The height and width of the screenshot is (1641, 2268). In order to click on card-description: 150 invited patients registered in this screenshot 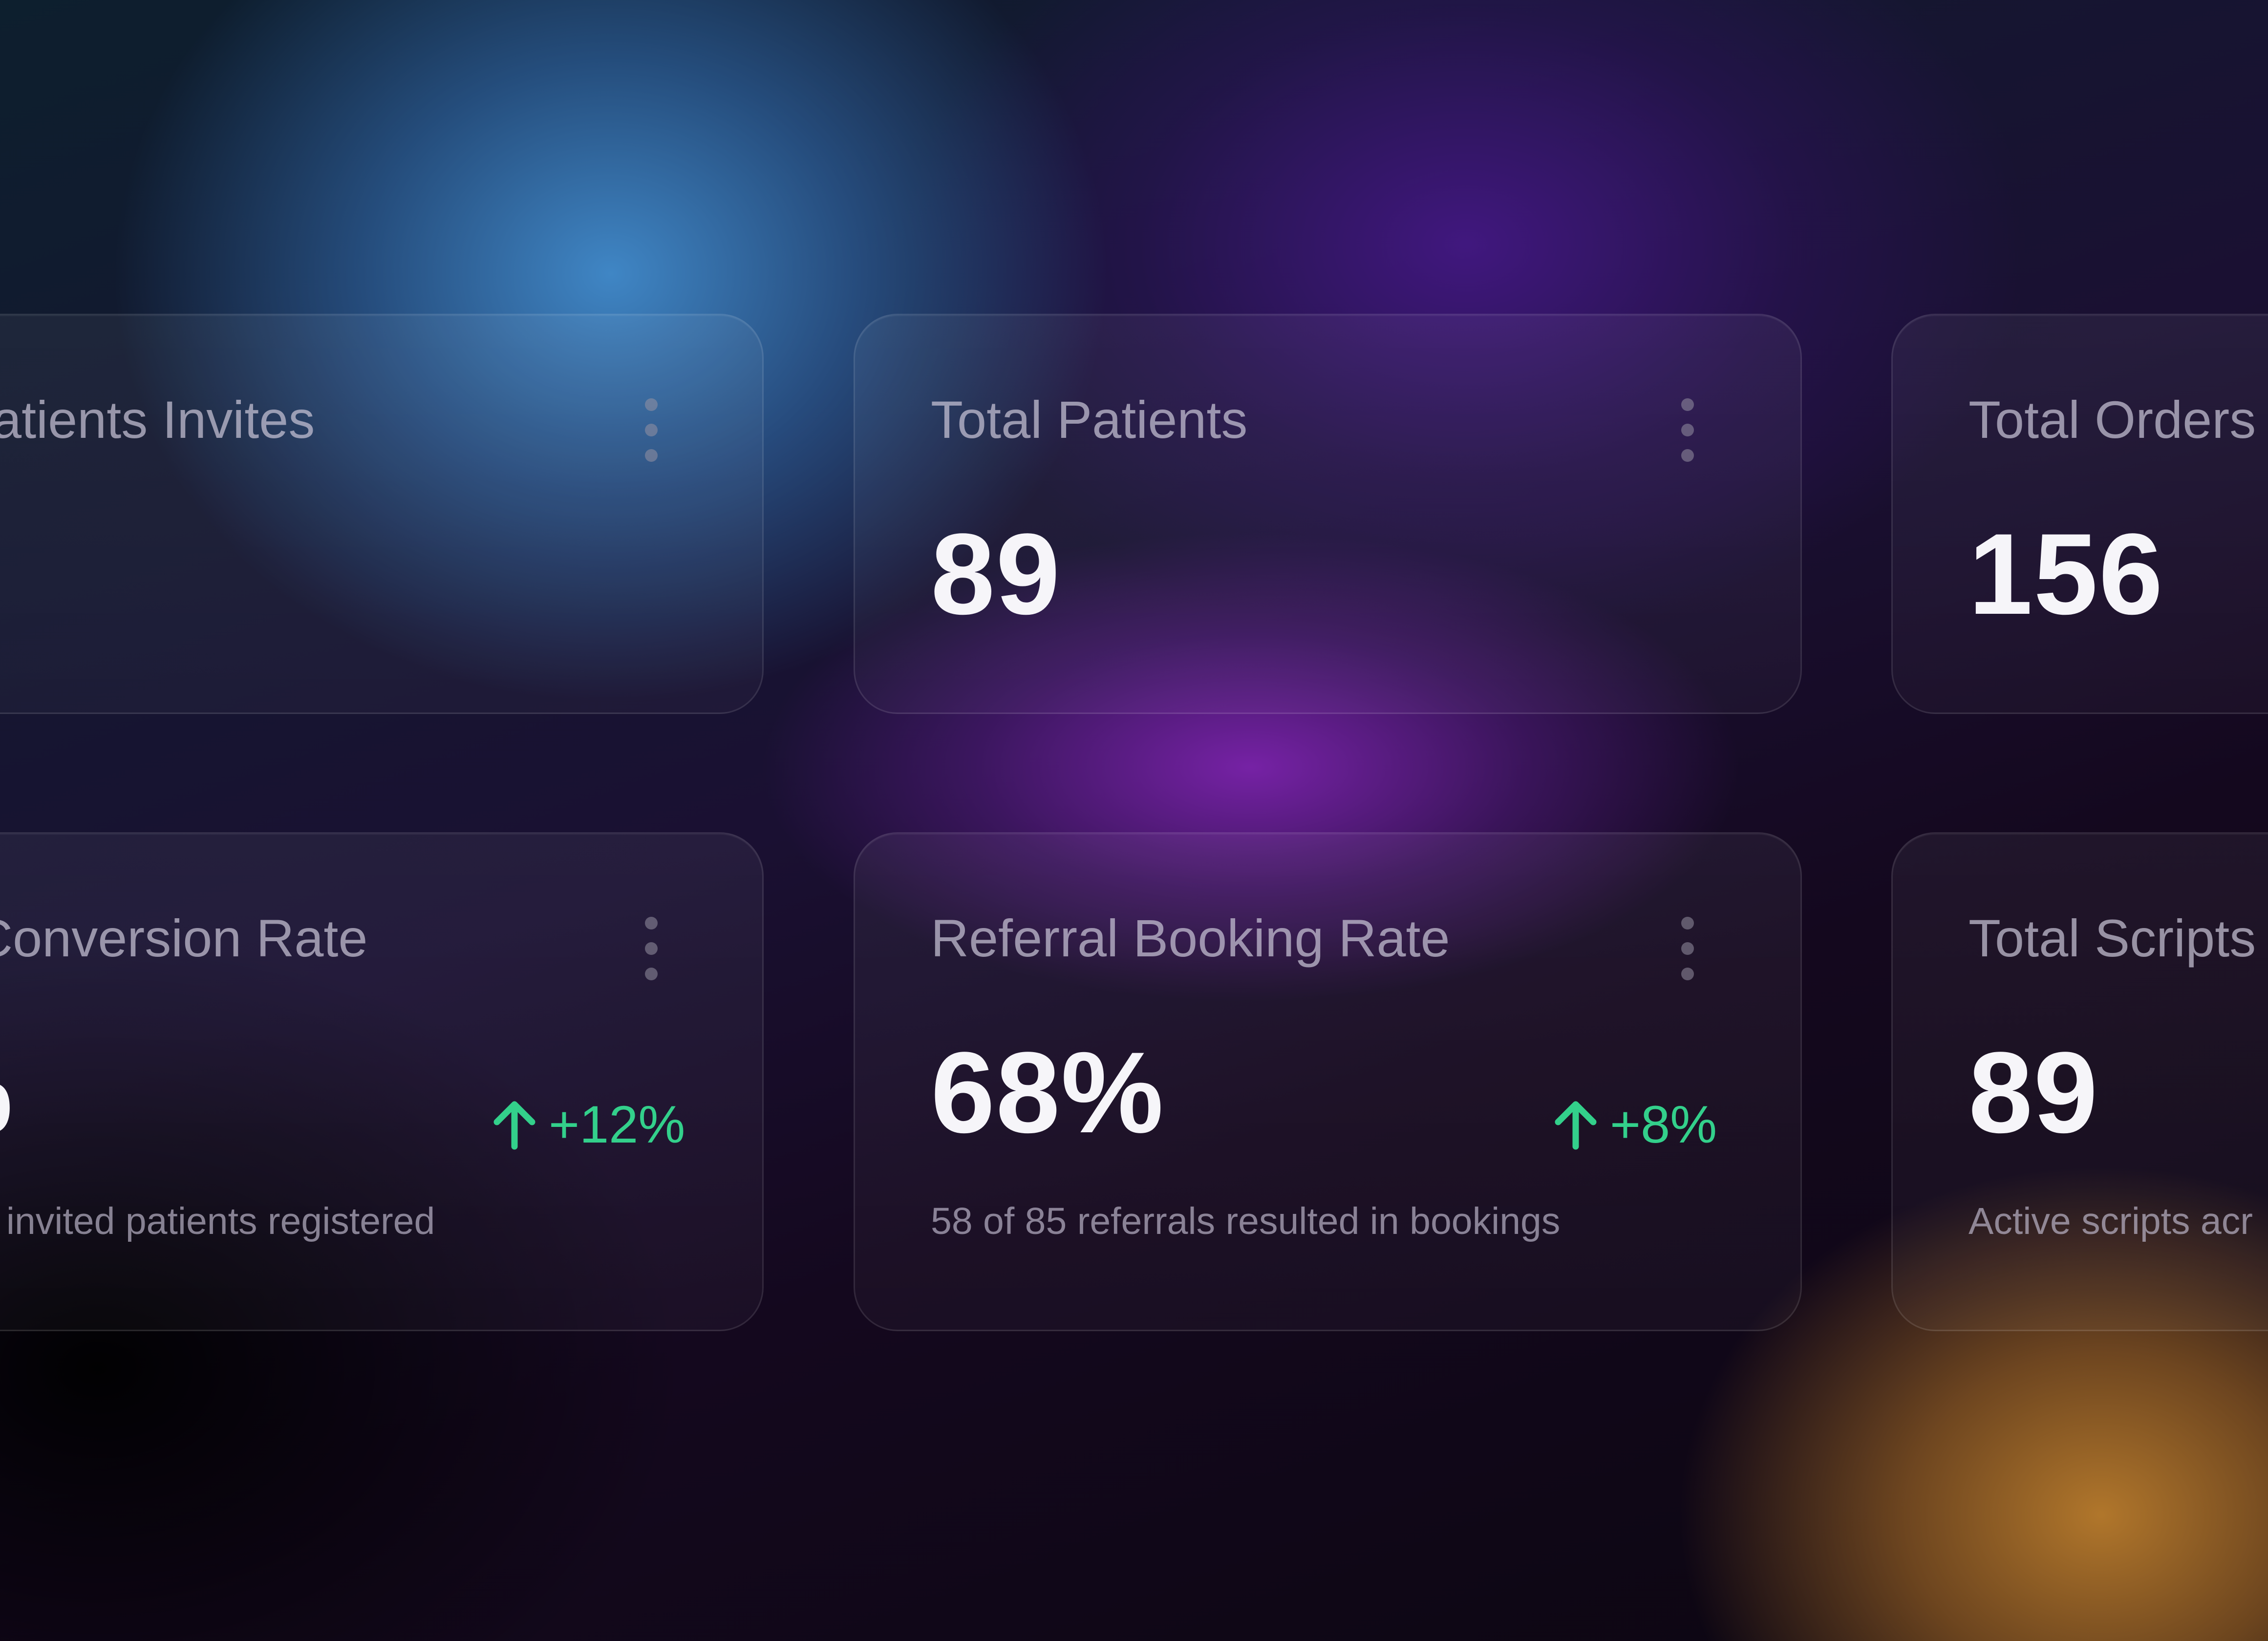, I will do `click(217, 1221)`.